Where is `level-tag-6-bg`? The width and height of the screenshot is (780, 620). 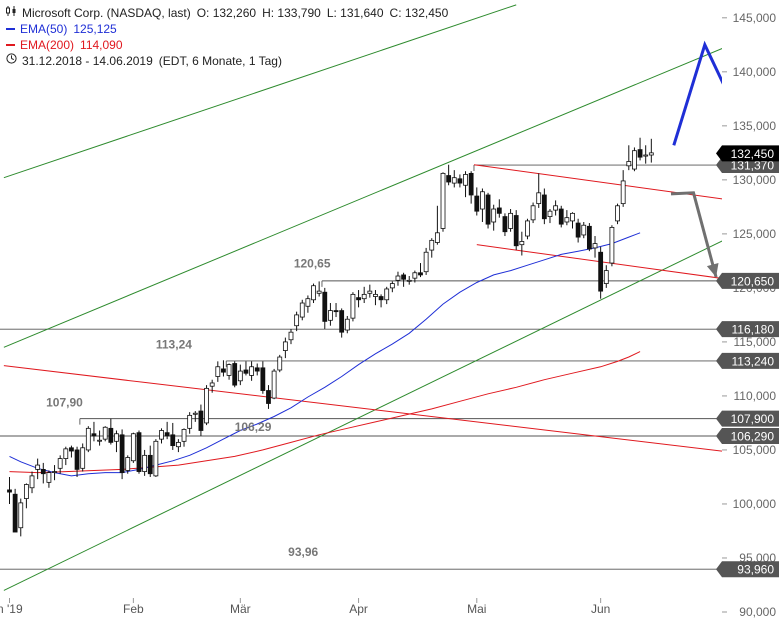
level-tag-6-bg is located at coordinates (747, 569).